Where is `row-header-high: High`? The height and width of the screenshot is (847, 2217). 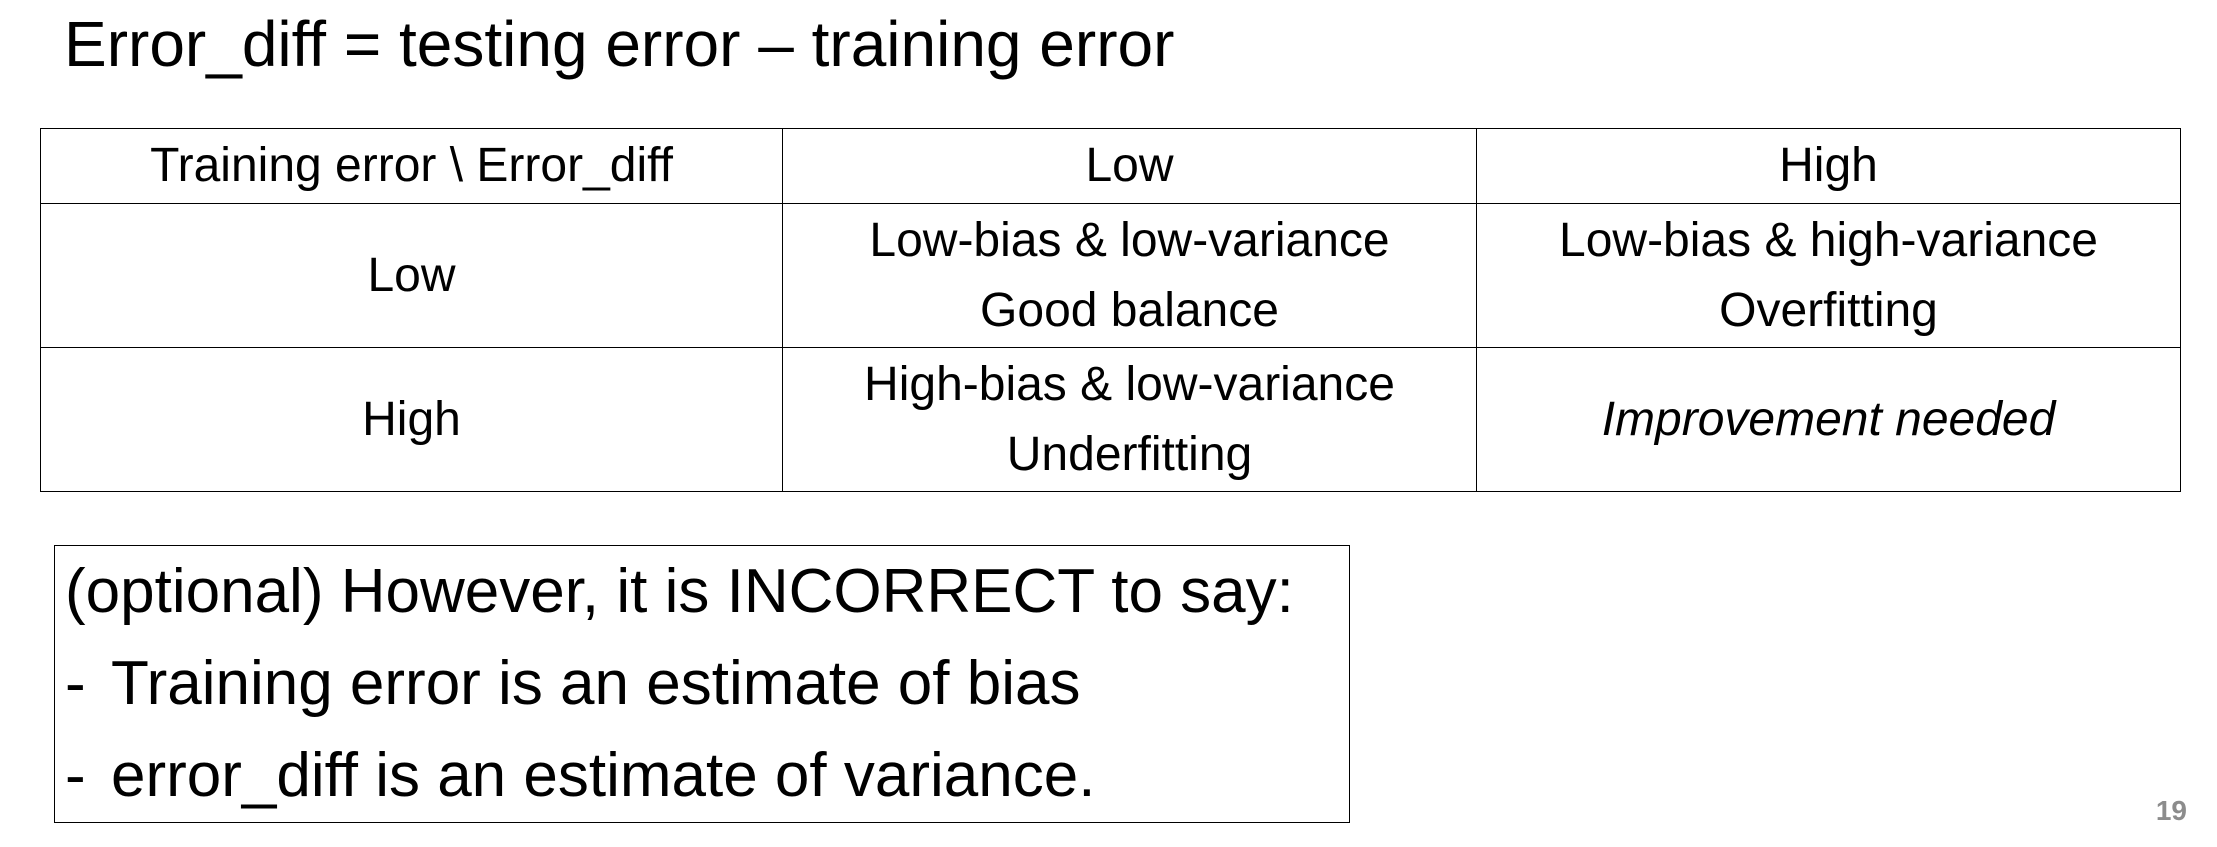 row-header-high: High is located at coordinates (411, 419).